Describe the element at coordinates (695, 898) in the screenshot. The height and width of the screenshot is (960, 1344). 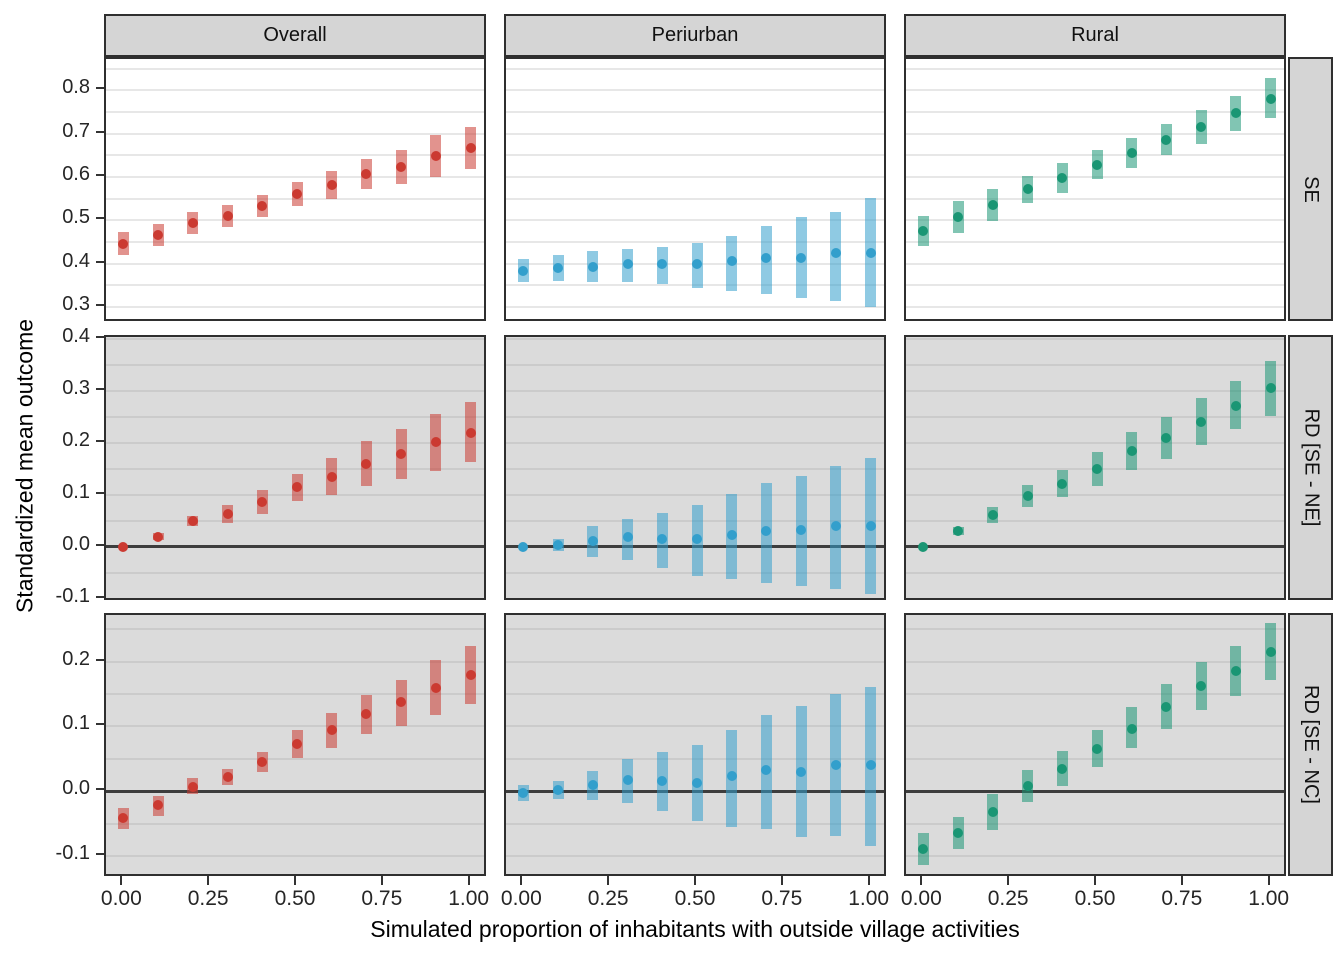
I see `x-tick-label: 0.50` at that location.